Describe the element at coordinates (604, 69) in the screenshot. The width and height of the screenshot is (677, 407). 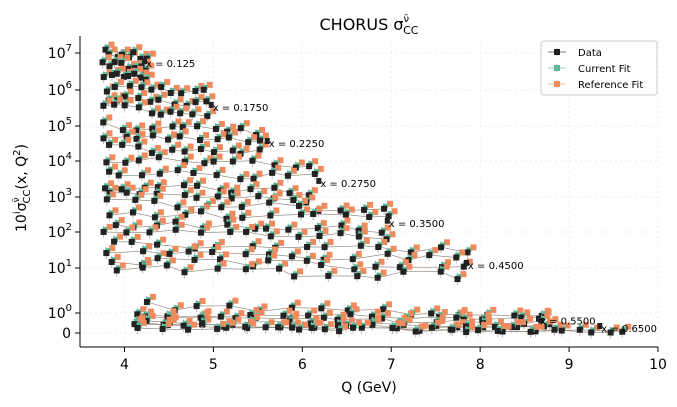
I see `legend-label: Current Fit` at that location.